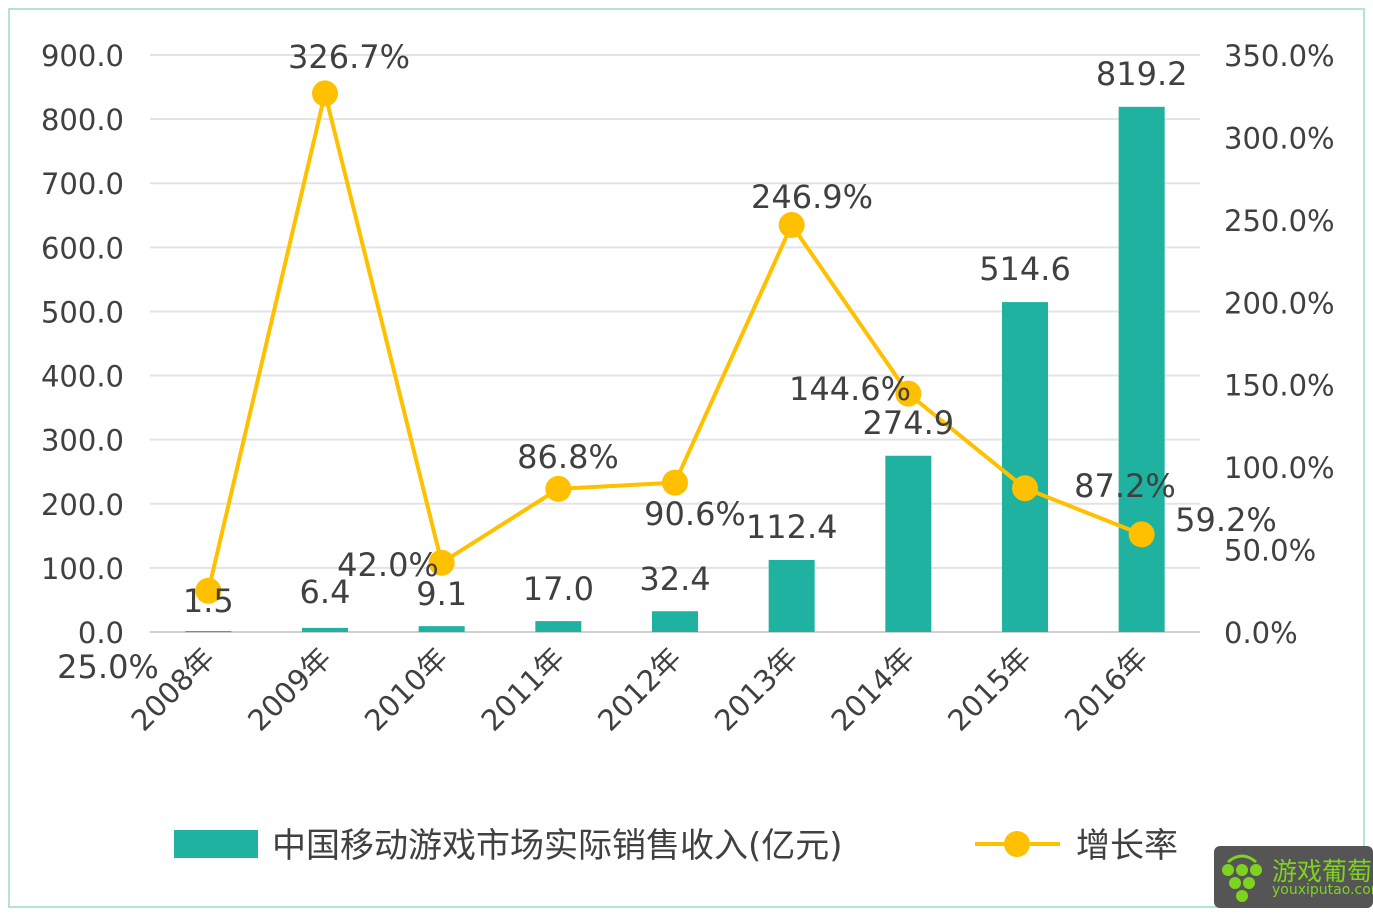 The width and height of the screenshot is (1373, 915). I want to click on legend-line-marker, so click(1017, 844).